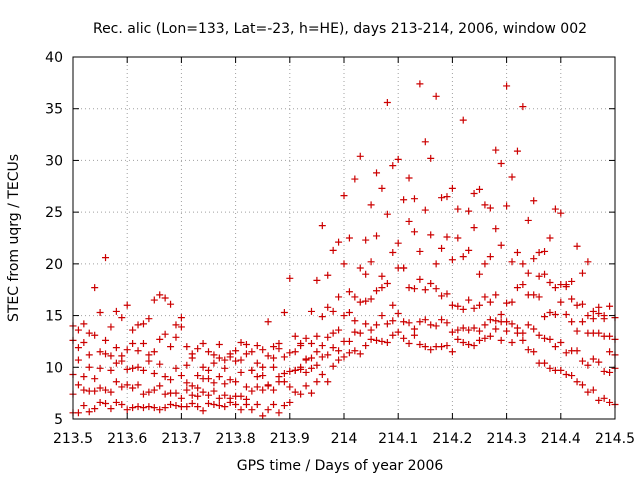 This screenshot has width=640, height=484. I want to click on x-tick-label: 214.4, so click(561, 439).